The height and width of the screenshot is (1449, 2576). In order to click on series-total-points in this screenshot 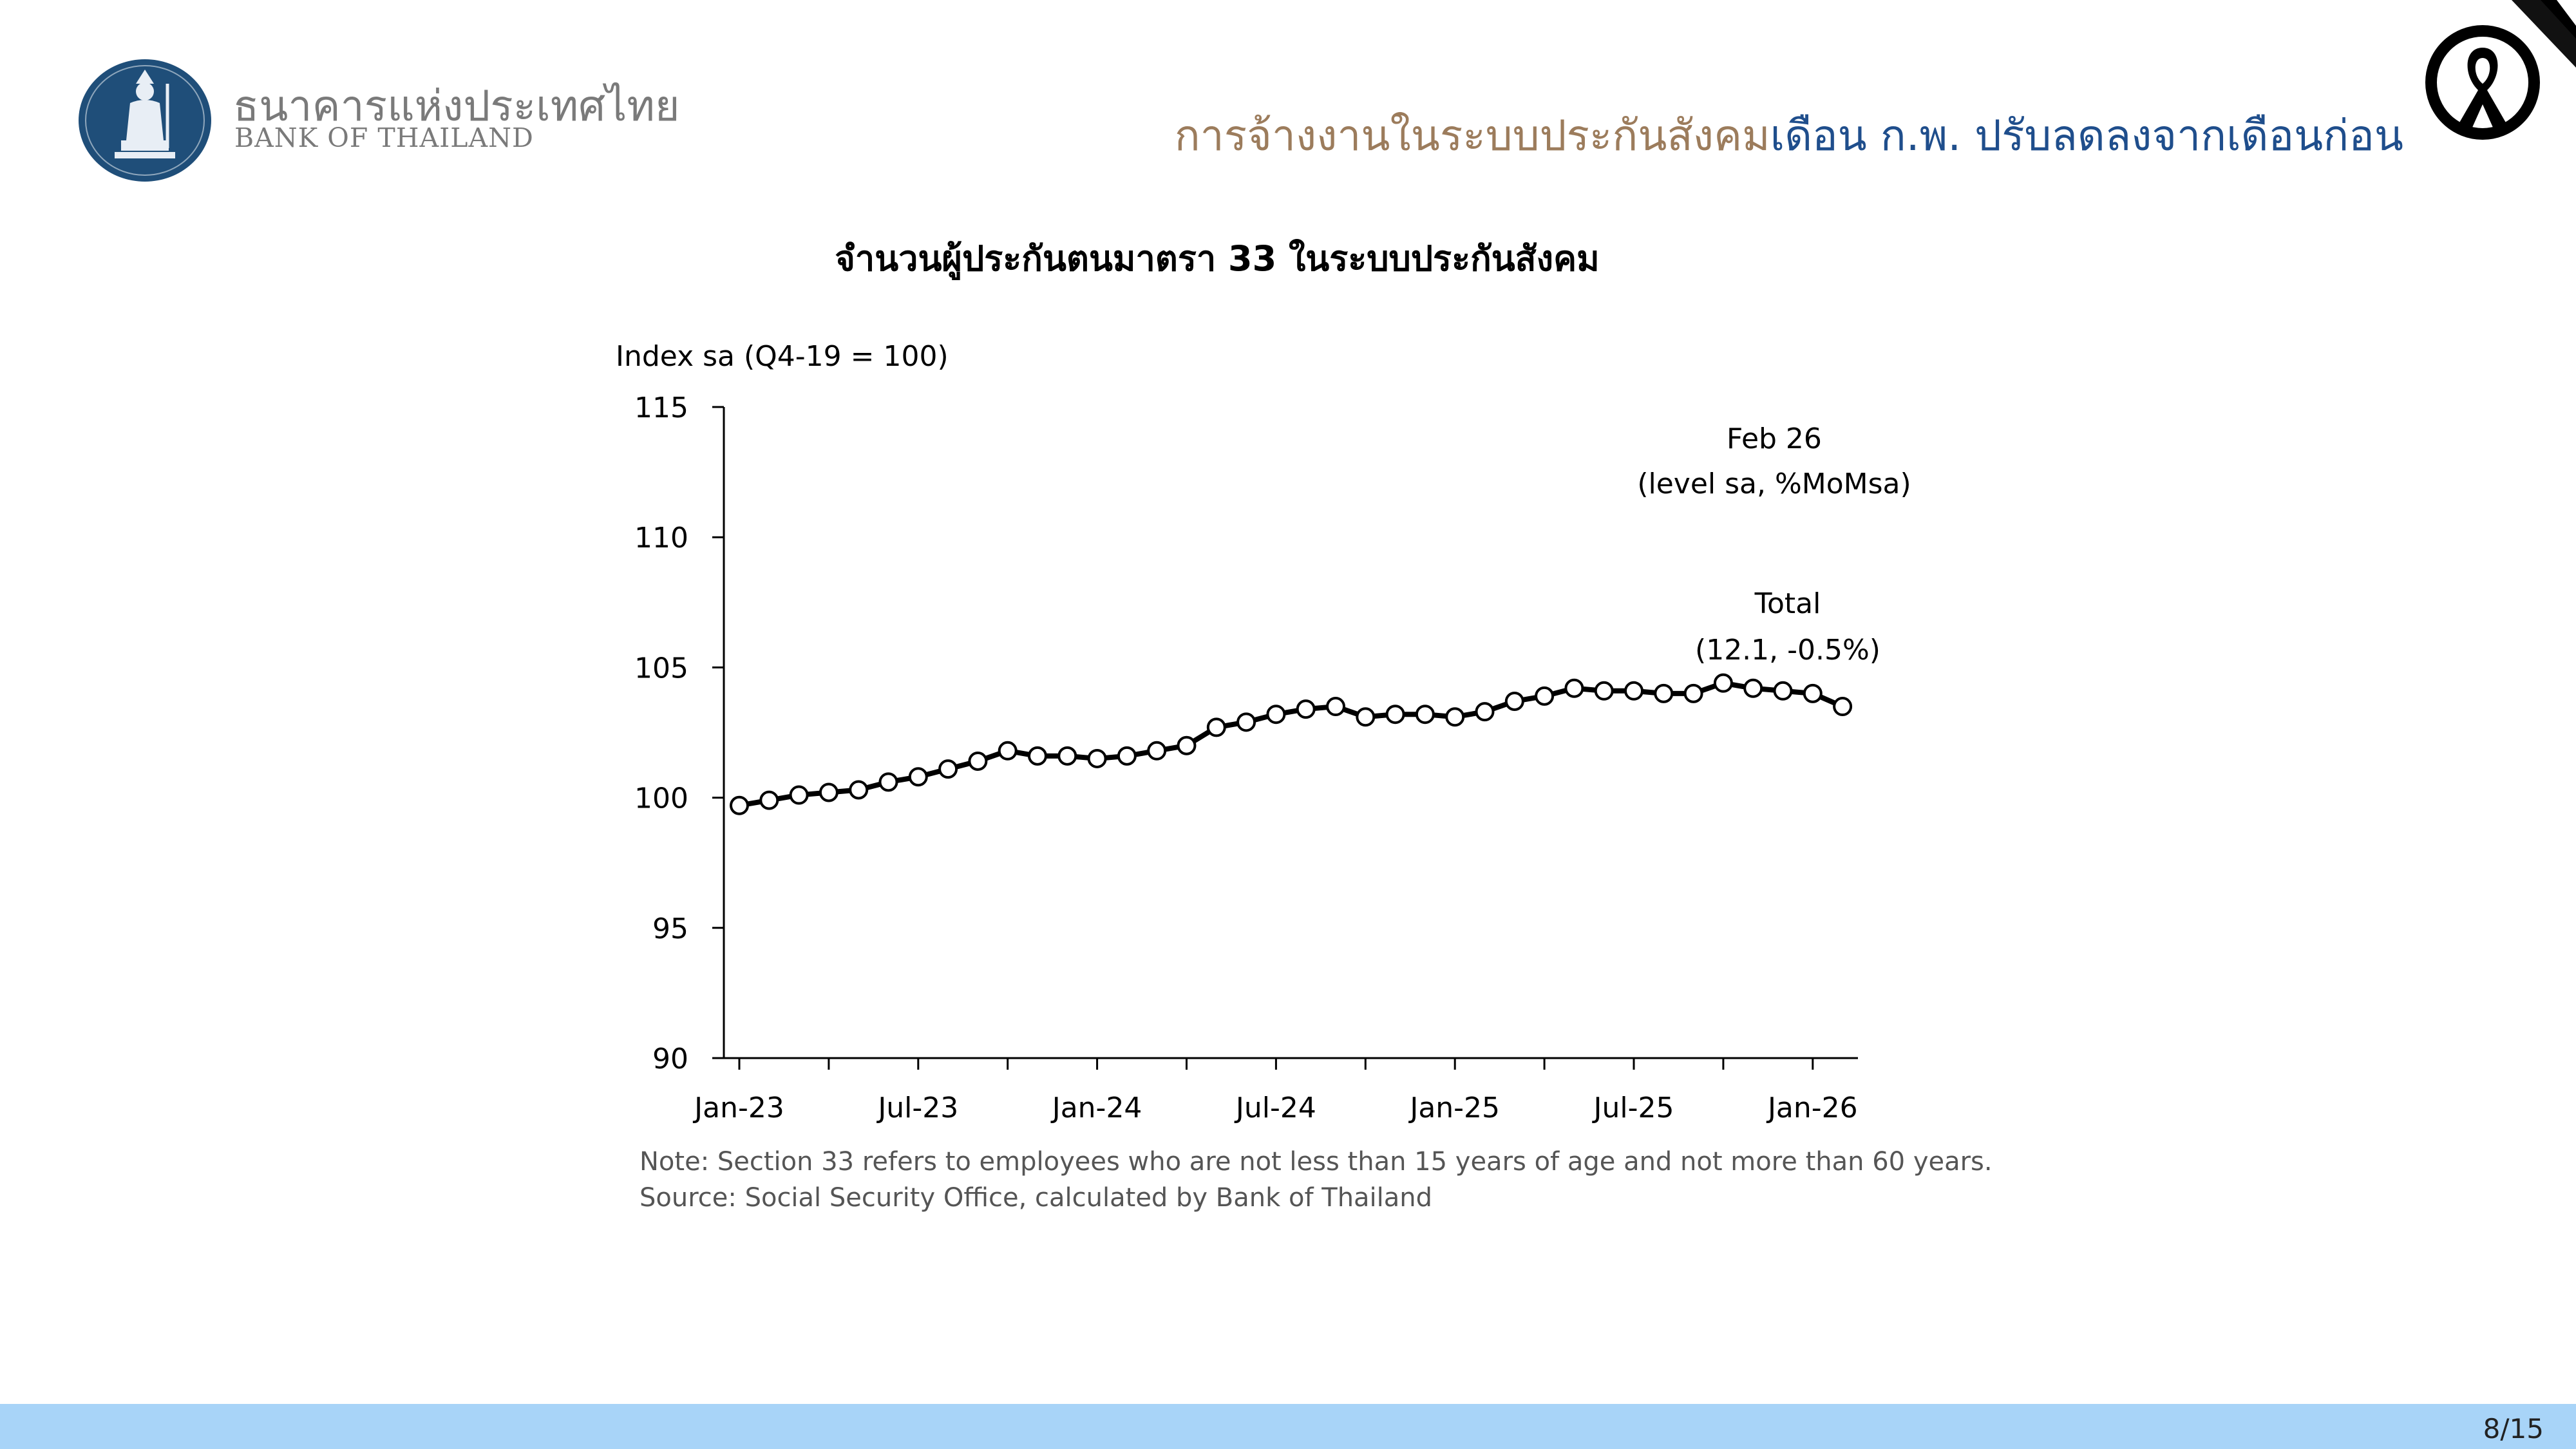, I will do `click(1291, 744)`.